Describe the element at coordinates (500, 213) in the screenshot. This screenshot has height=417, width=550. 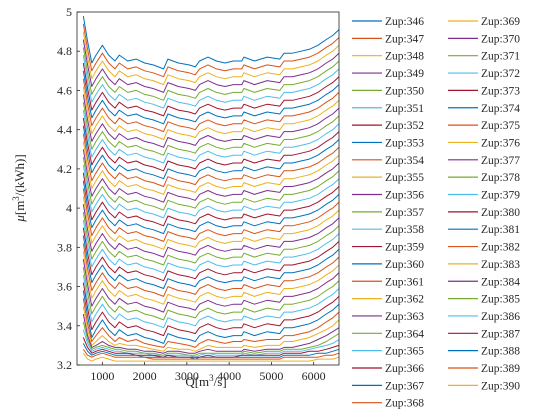
I see `legend-label: Zup:380` at that location.